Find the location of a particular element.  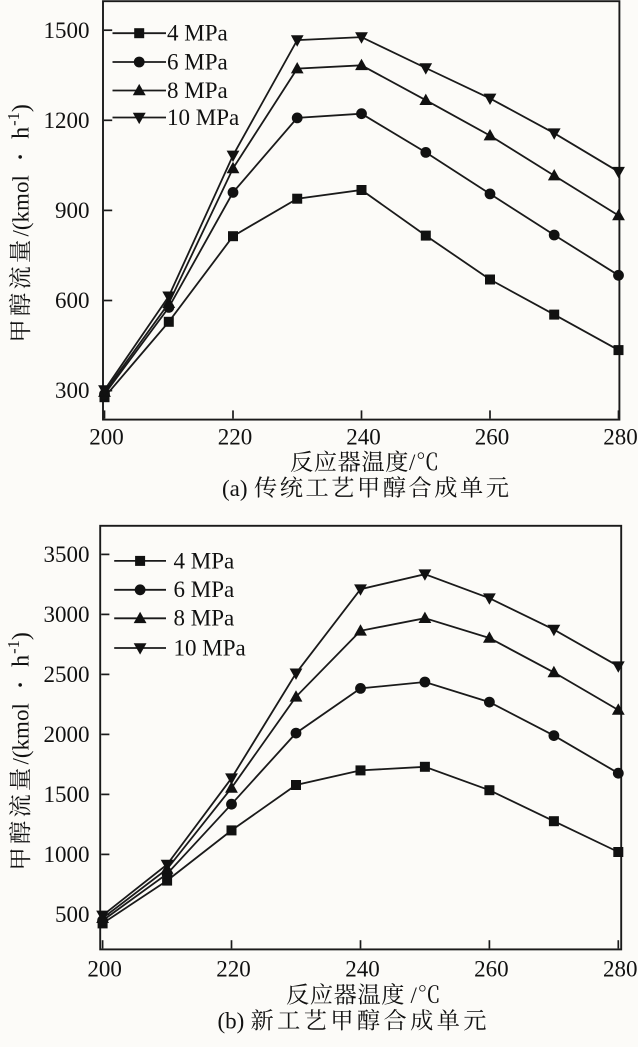

svg-text: (a) is located at coordinates (235, 488).